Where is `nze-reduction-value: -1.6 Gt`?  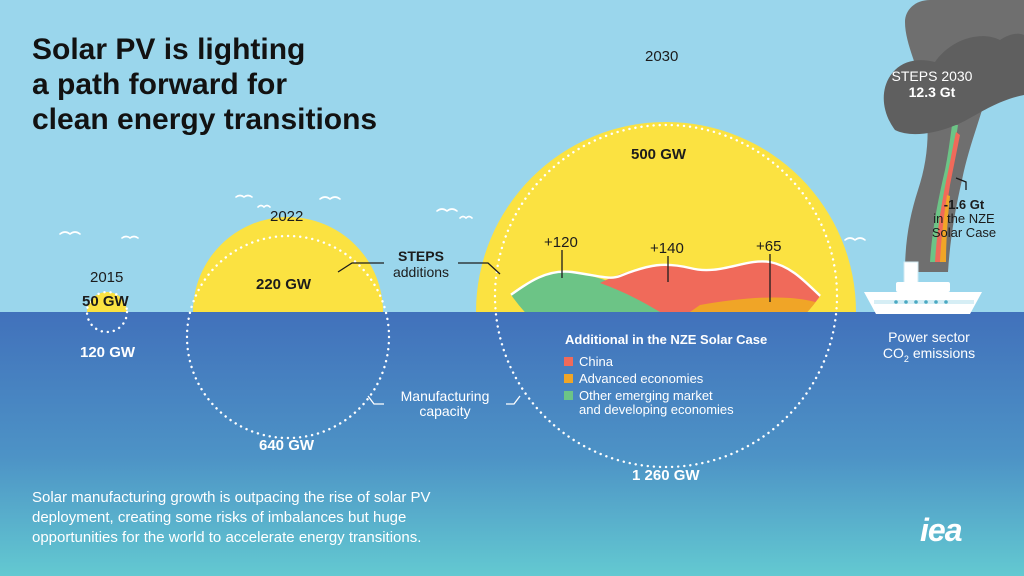
nze-reduction-value: -1.6 Gt is located at coordinates (964, 204).